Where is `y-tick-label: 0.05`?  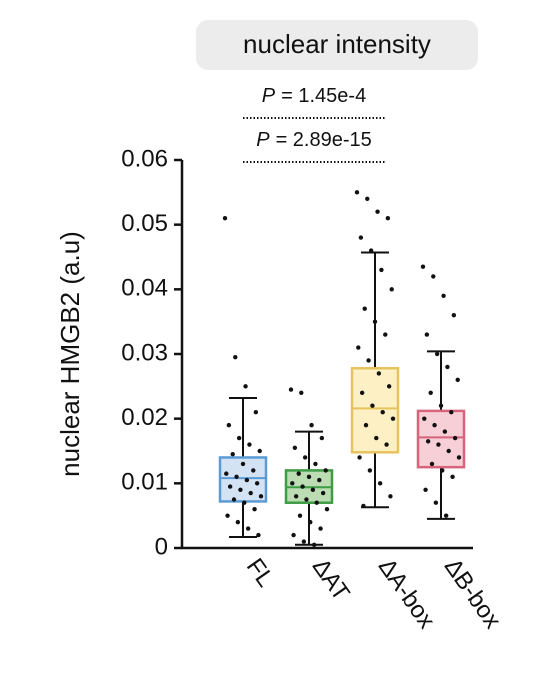
y-tick-label: 0.05 is located at coordinates (144, 223).